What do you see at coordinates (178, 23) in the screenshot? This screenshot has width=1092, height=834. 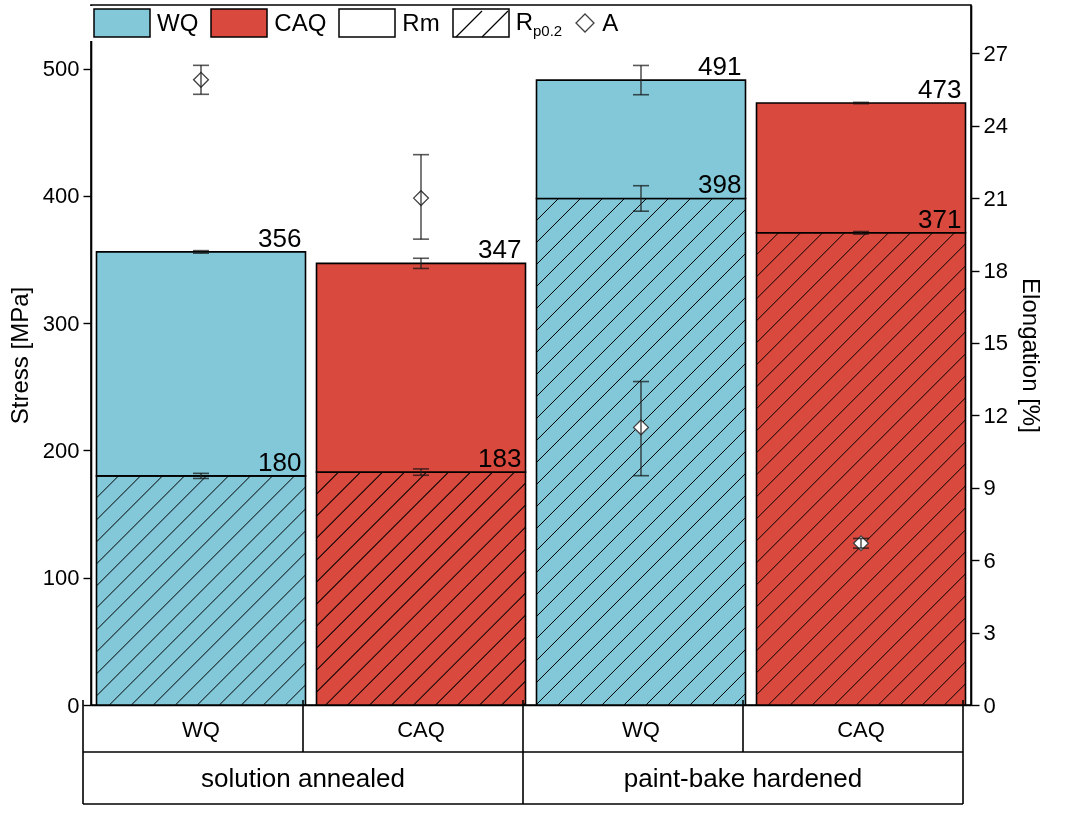 I see `category-label: WQ` at bounding box center [178, 23].